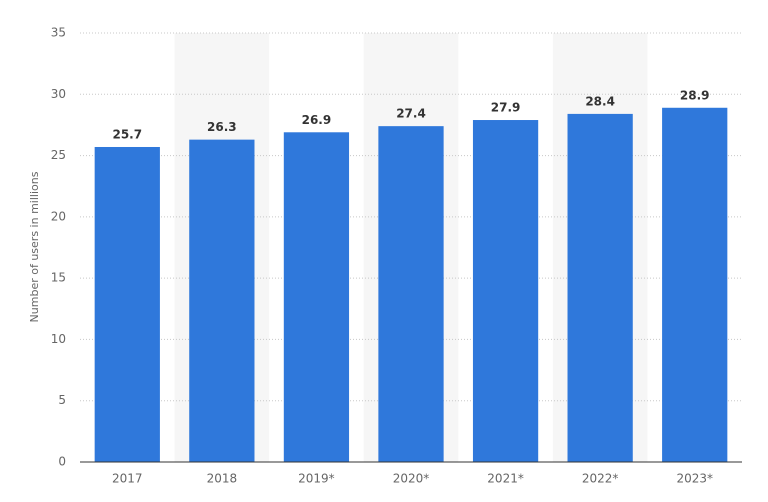 This screenshot has width=768, height=502. Describe the element at coordinates (506, 108) in the screenshot. I see `value-label: 27.9` at that location.